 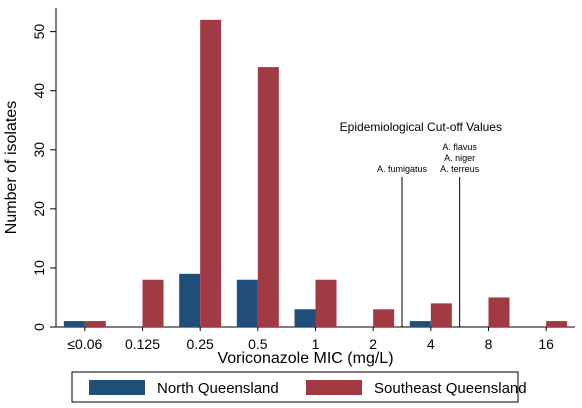 What do you see at coordinates (421, 127) in the screenshot?
I see `ecv-heading: Epidemiological Cut-off Values` at bounding box center [421, 127].